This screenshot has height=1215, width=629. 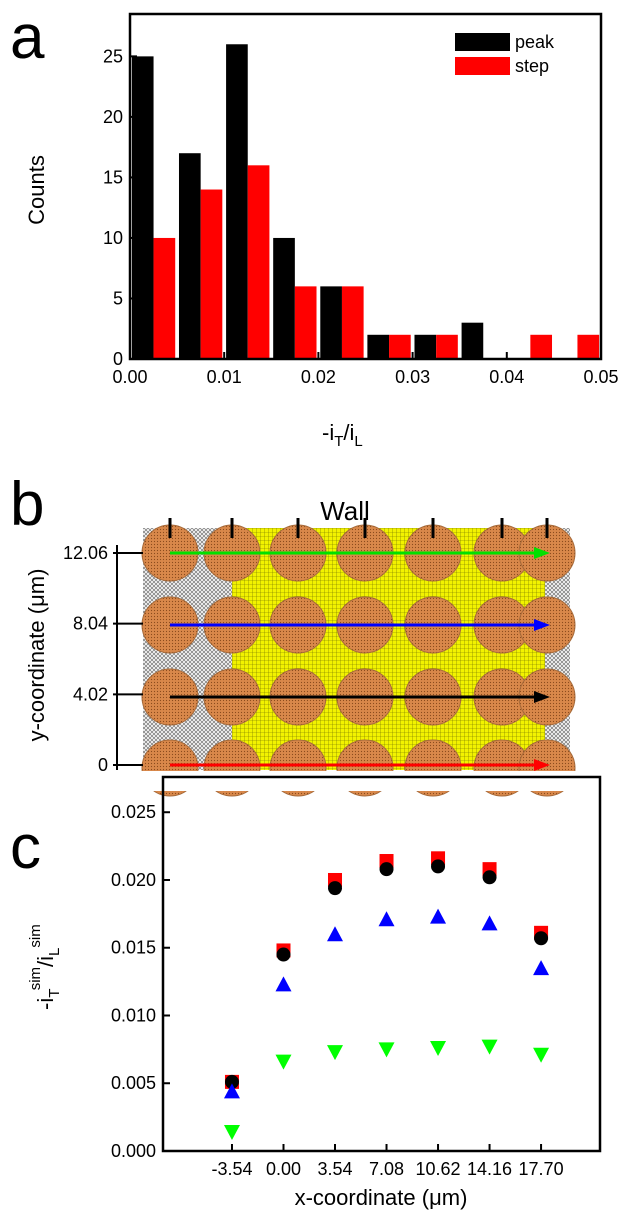 What do you see at coordinates (27, 37) in the screenshot?
I see `panel-letter: a` at bounding box center [27, 37].